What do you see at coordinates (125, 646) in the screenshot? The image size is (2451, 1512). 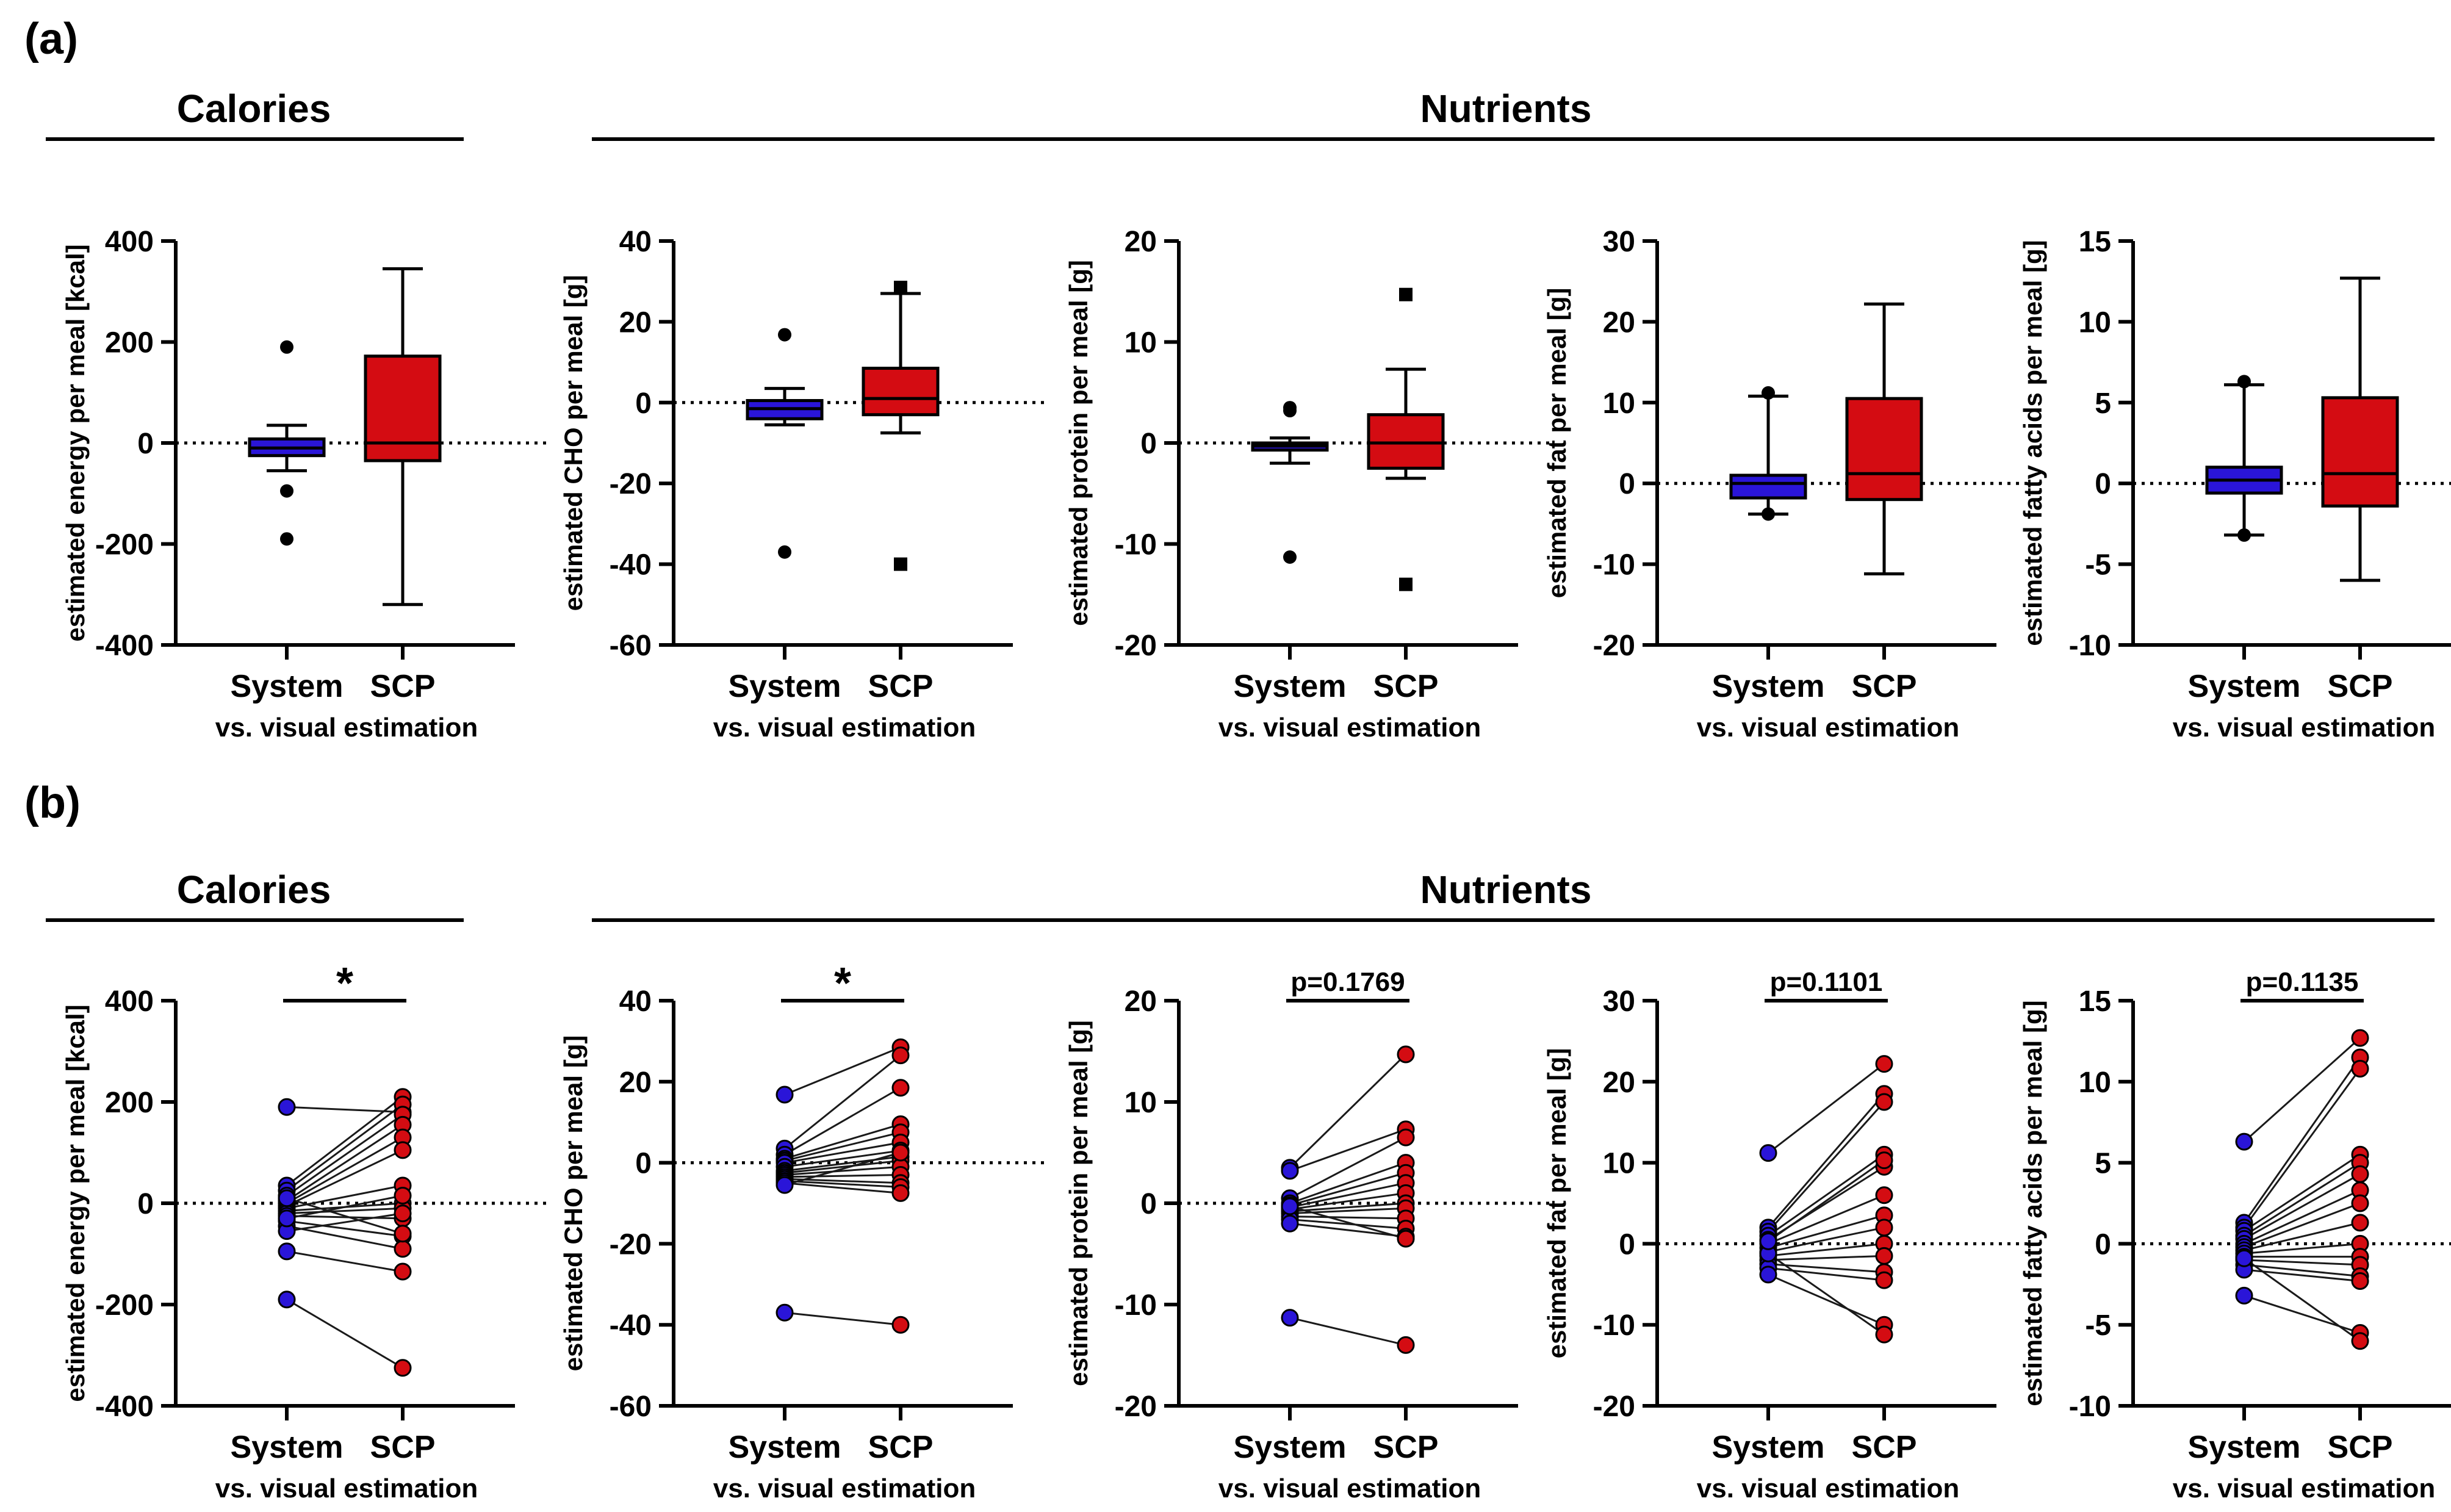 I see `y-tick-label: -400` at bounding box center [125, 646].